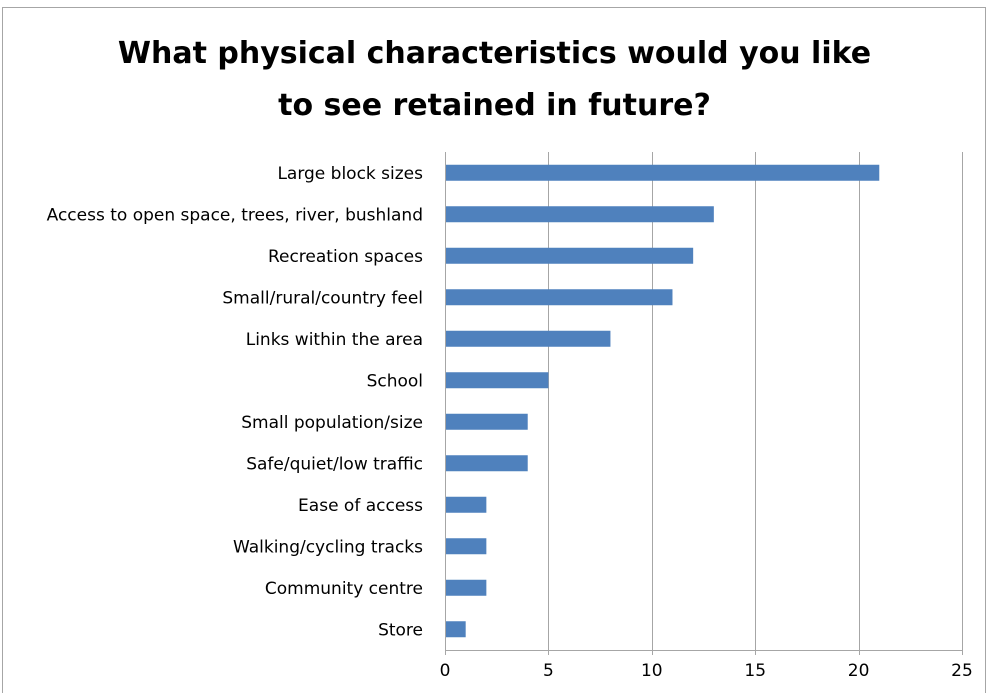  I want to click on category-label: Links within the area, so click(334, 340).